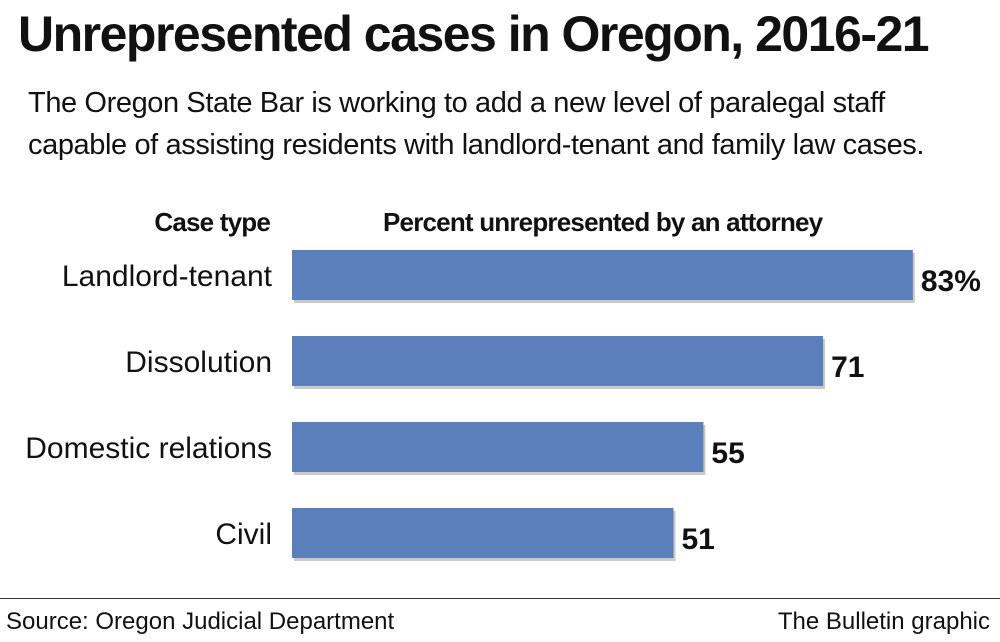 The image size is (1000, 642). Describe the element at coordinates (148, 448) in the screenshot. I see `category-label: Domestic relations` at that location.